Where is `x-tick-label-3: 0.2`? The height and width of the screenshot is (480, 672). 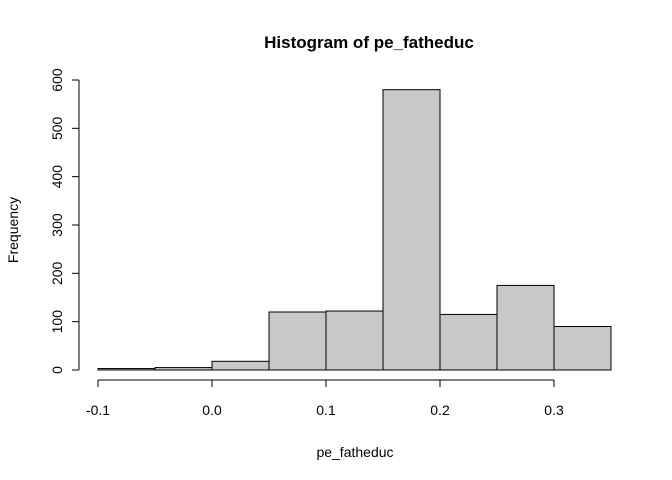
x-tick-label-3: 0.2 is located at coordinates (440, 410).